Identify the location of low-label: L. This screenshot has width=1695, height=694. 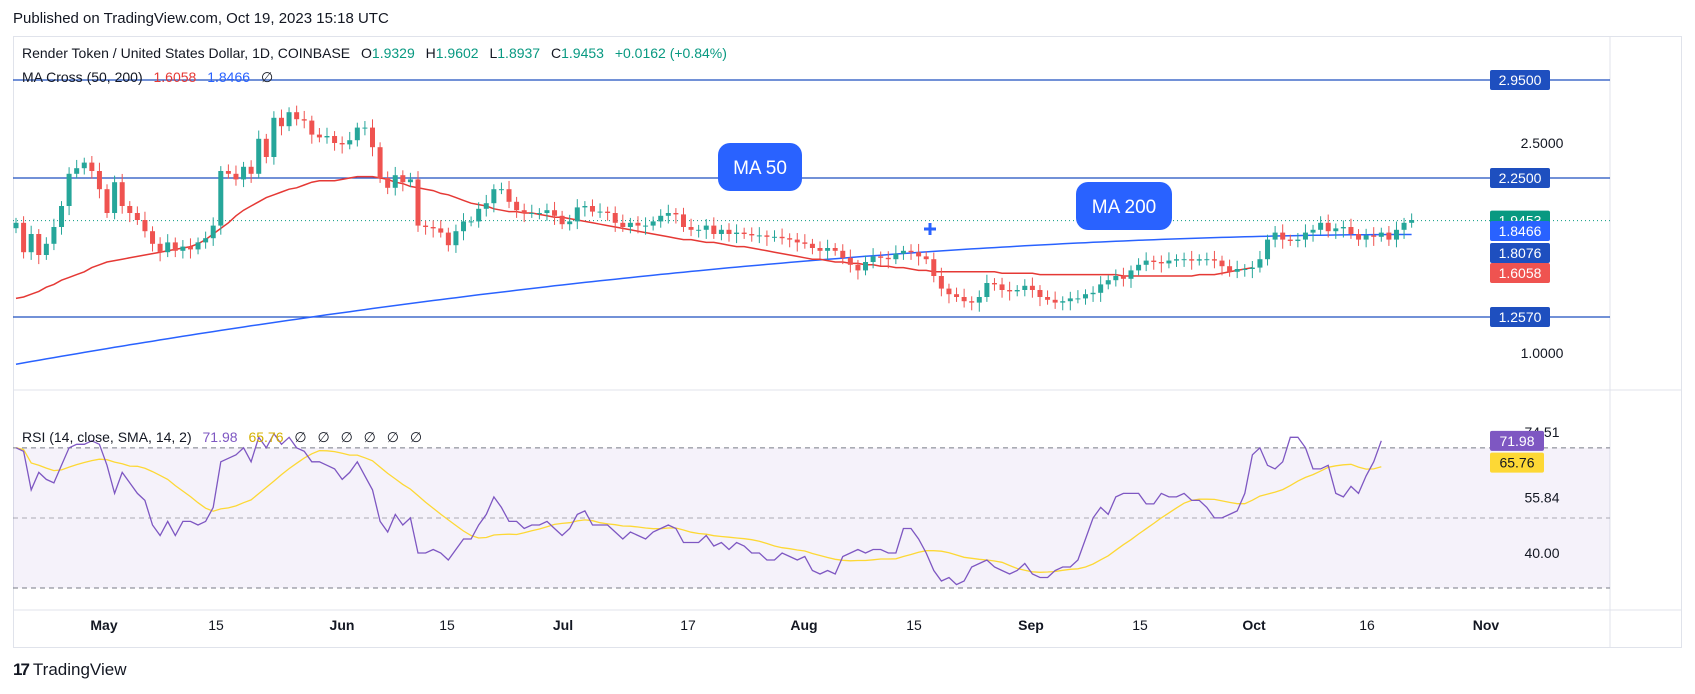
(493, 53).